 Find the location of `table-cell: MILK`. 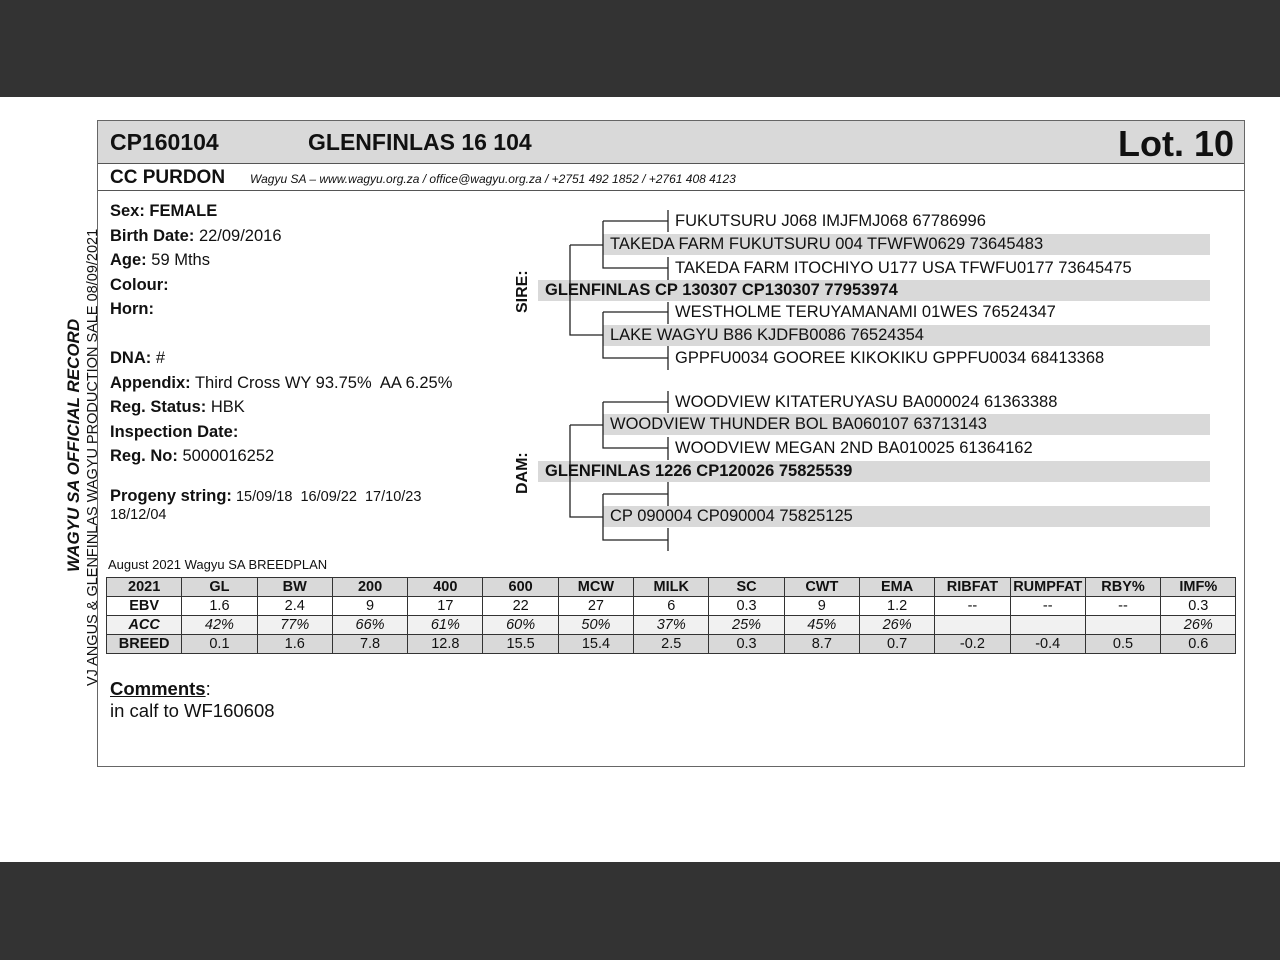

table-cell: MILK is located at coordinates (671, 587).